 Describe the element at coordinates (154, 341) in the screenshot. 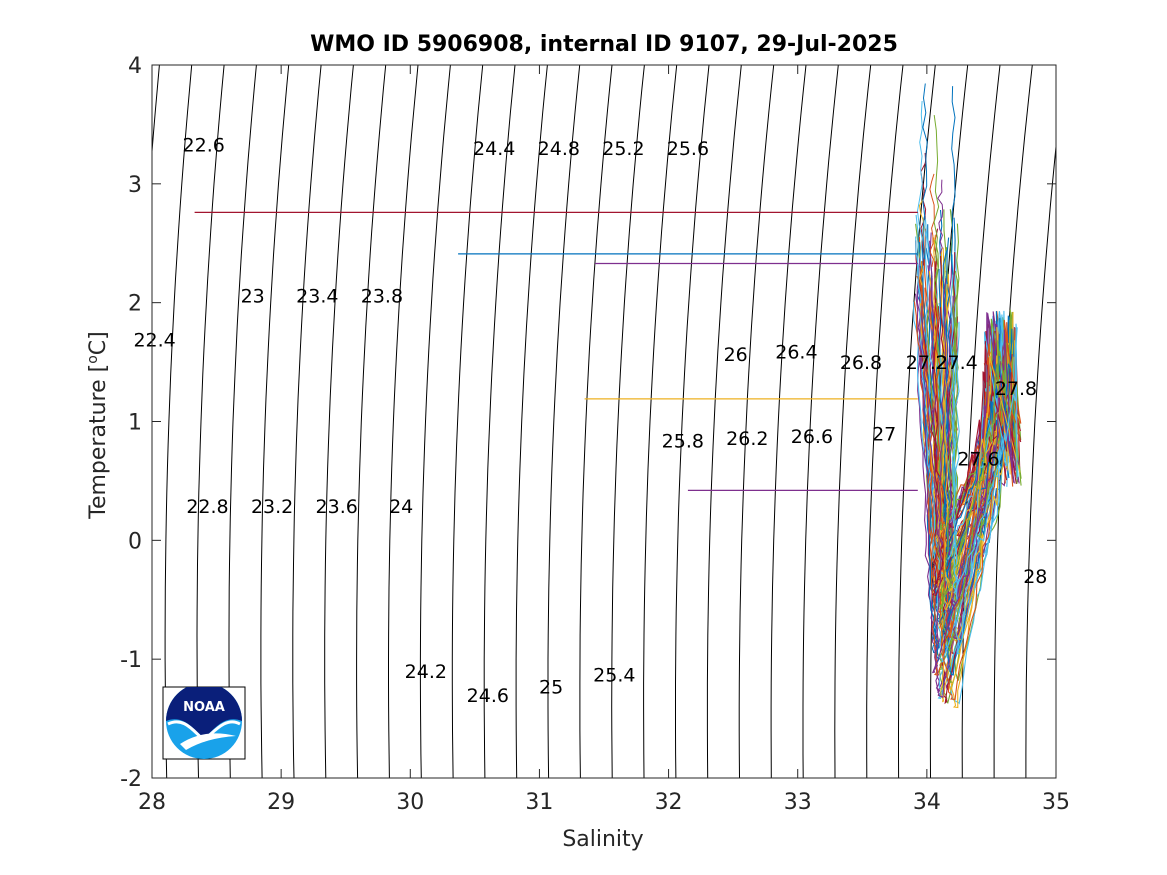

I see `contour-label-22-4: 22.4` at that location.